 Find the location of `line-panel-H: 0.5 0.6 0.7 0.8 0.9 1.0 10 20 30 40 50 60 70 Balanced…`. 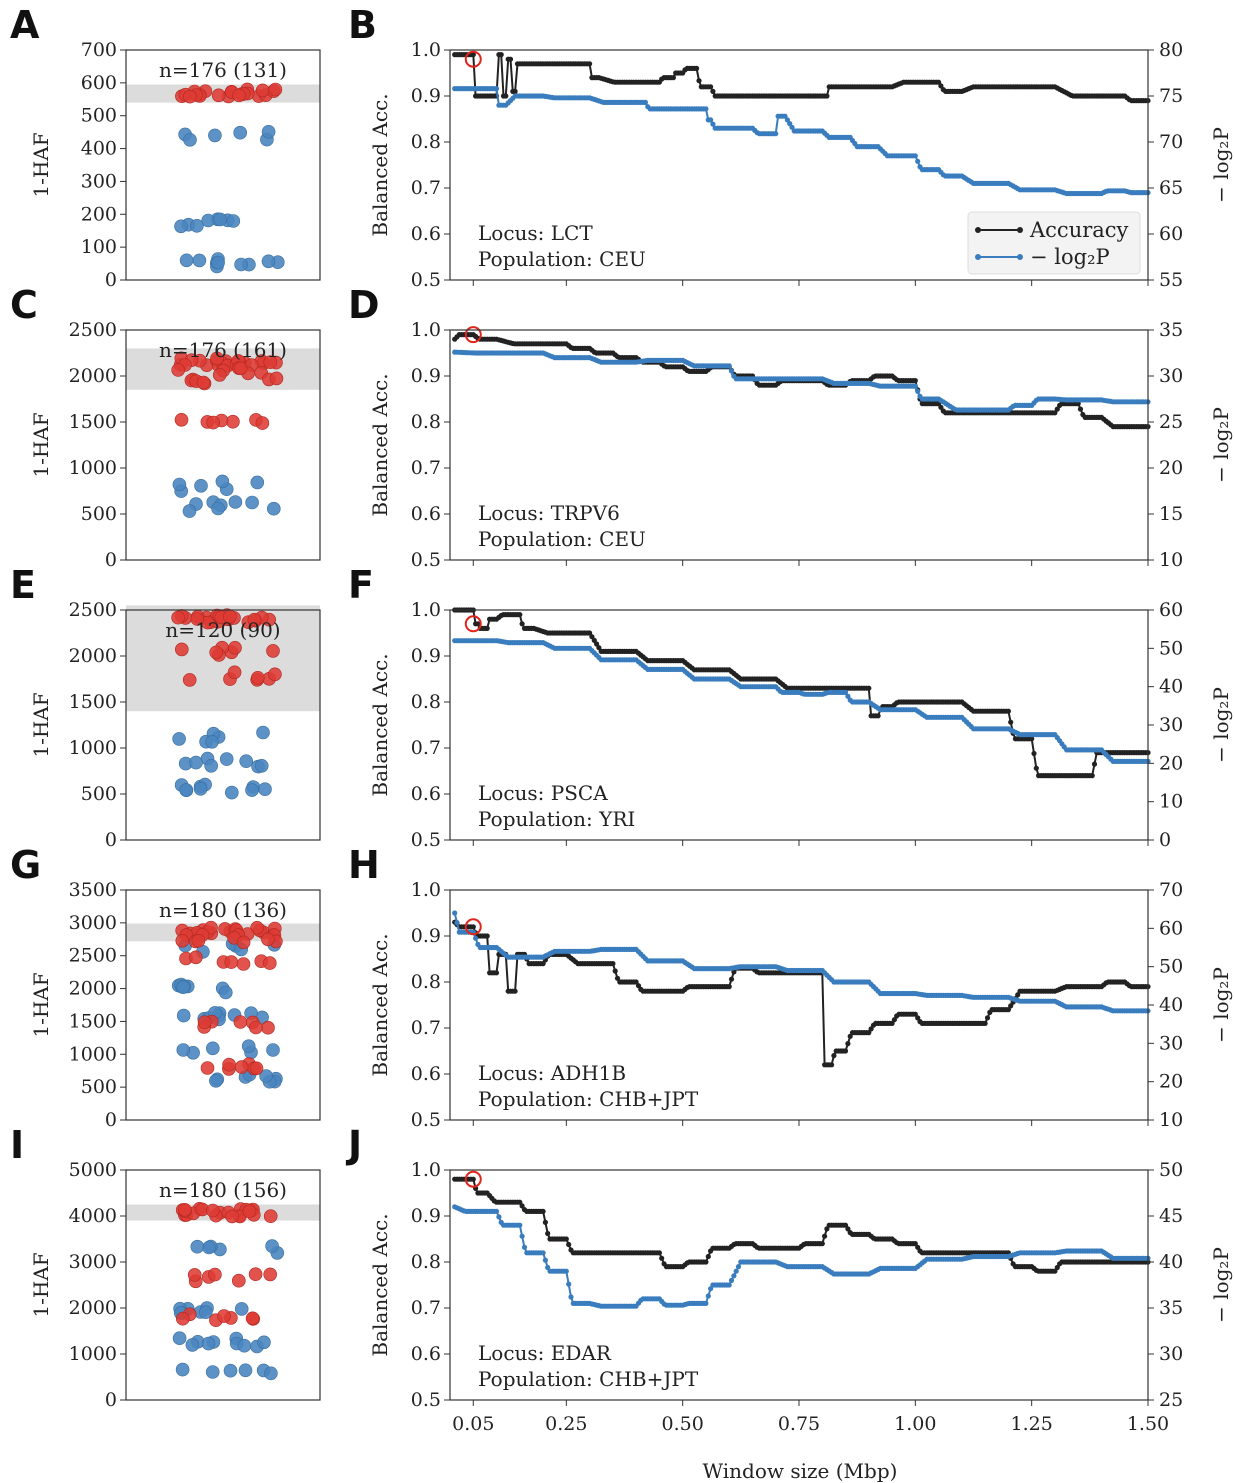

line-panel-H: 0.5 0.6 0.7 0.8 0.9 1.0 10 20 30 40 50 60 70 Balanced… is located at coordinates (800, 1005).